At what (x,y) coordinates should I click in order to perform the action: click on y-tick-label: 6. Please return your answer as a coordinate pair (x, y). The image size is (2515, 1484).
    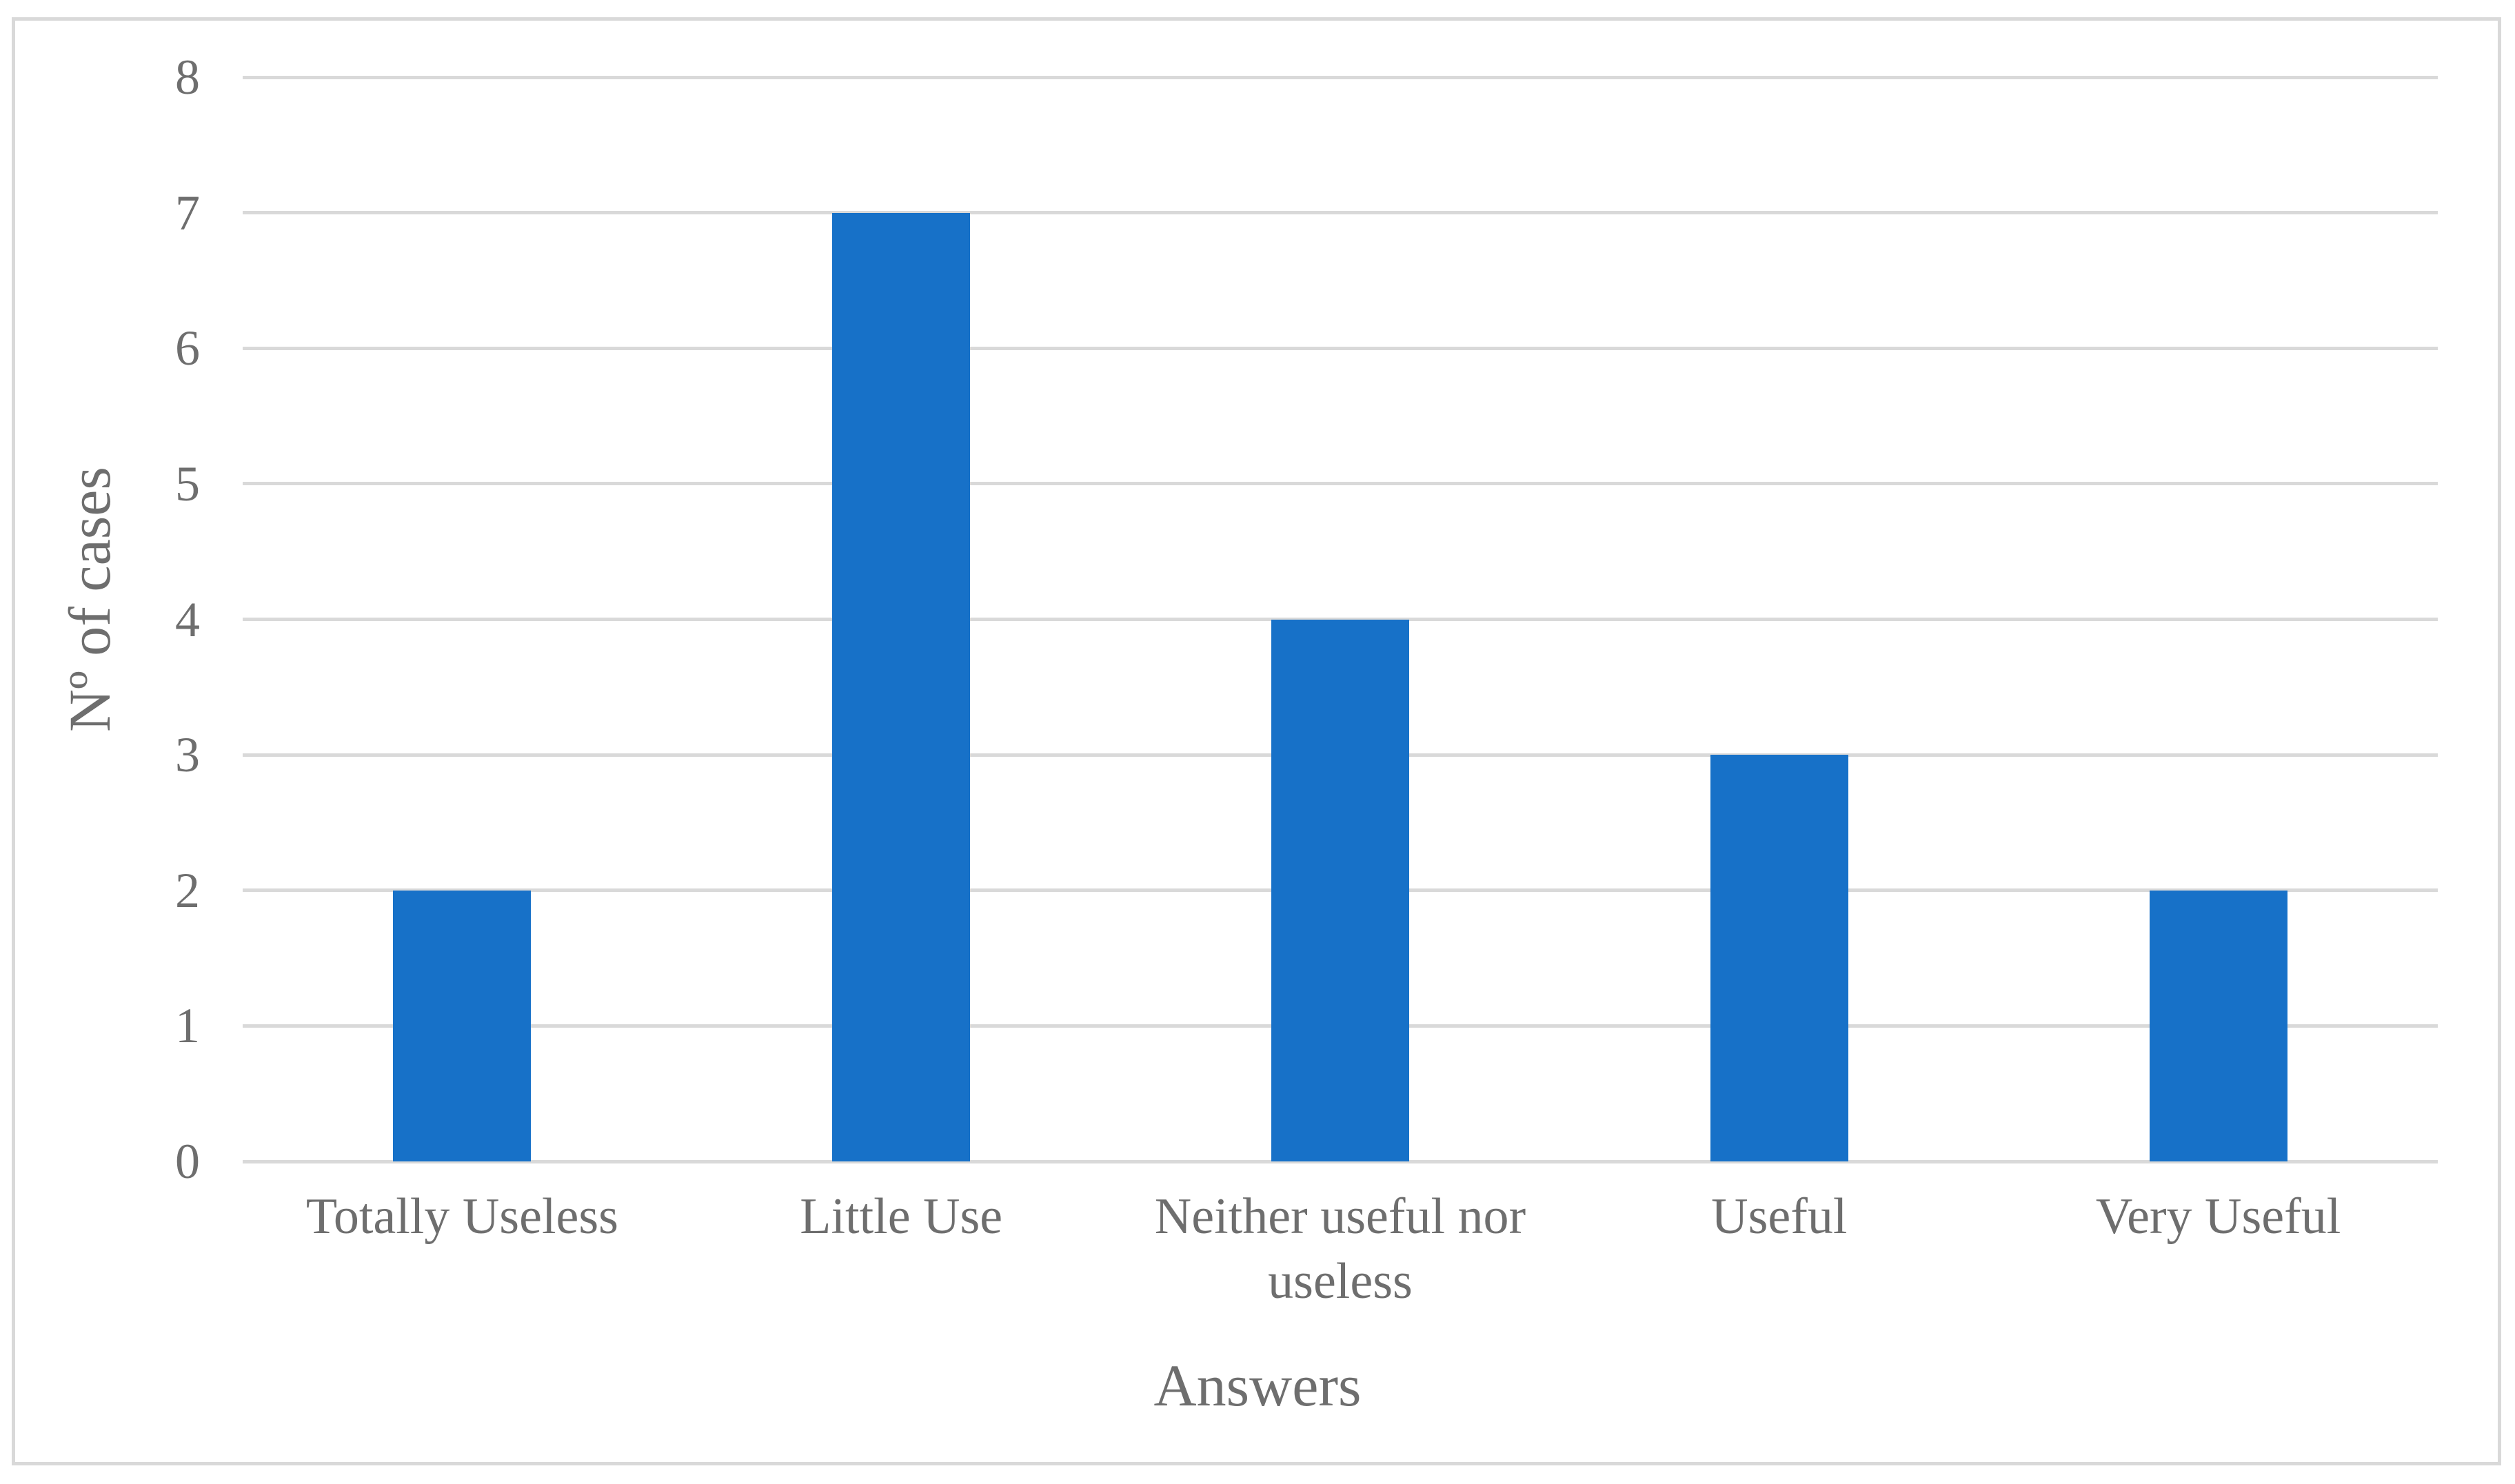
    Looking at the image, I should click on (188, 348).